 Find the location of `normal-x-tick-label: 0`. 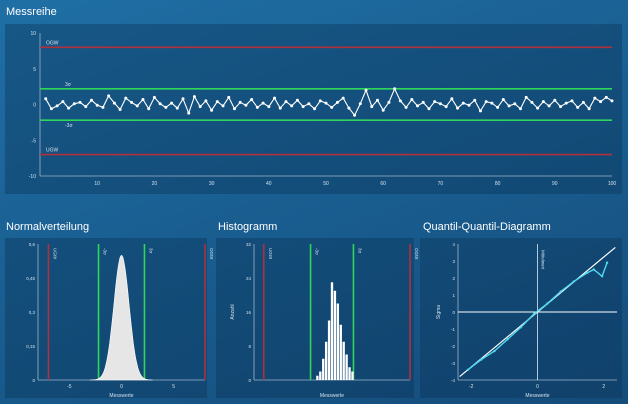

normal-x-tick-label: 0 is located at coordinates (121, 387).